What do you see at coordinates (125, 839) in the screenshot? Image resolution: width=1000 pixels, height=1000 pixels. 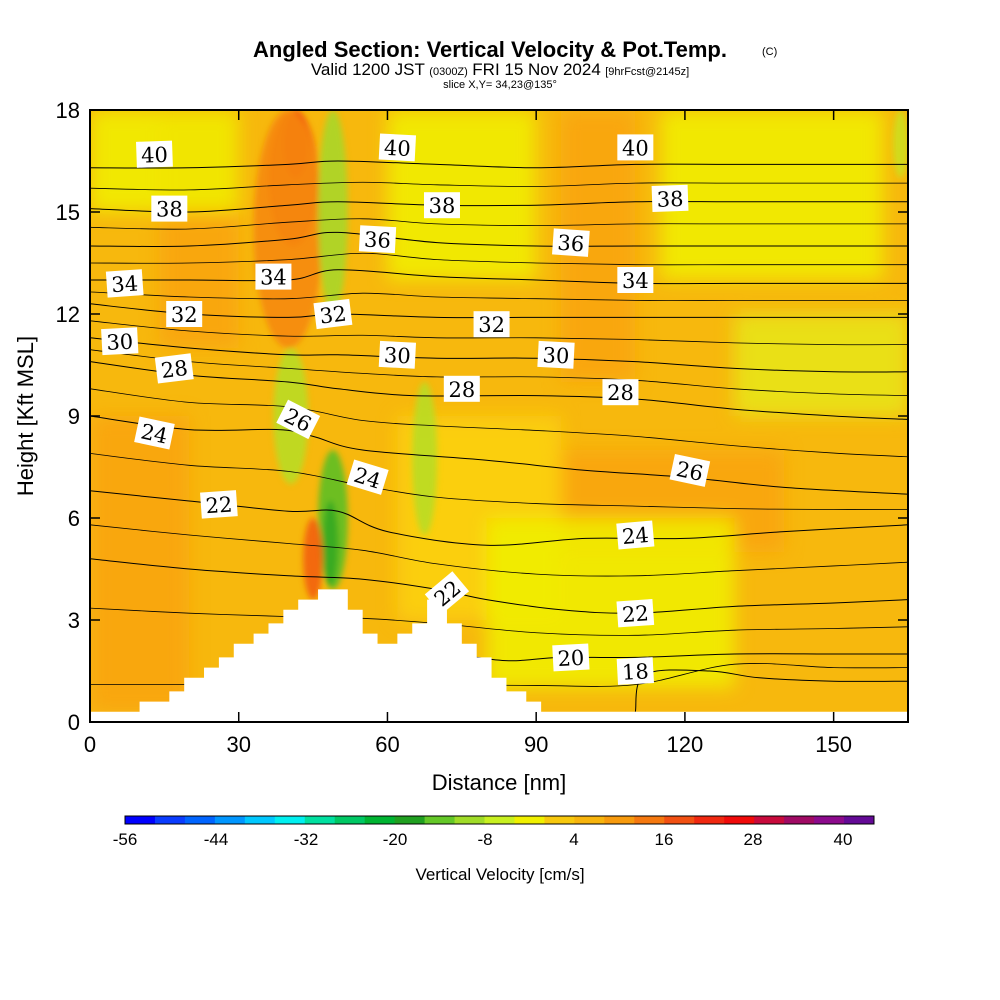 I see `colorbar-tick-label: -56` at bounding box center [125, 839].